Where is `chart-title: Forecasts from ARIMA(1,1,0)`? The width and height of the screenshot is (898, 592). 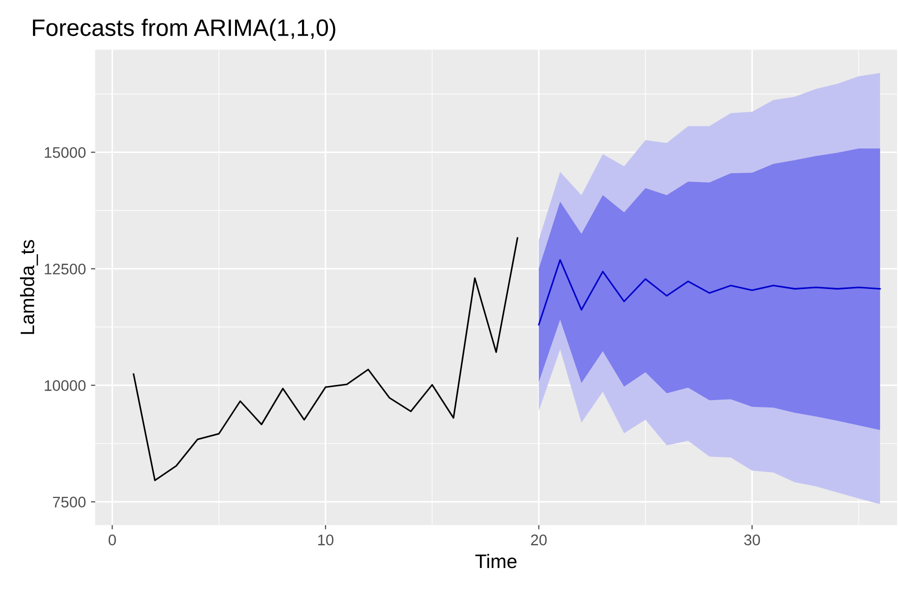
chart-title: Forecasts from ARIMA(1,1,0) is located at coordinates (184, 29).